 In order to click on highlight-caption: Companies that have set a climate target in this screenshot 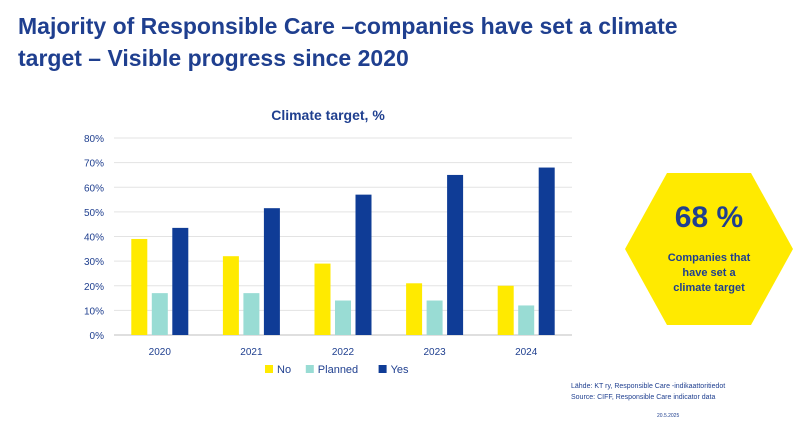, I will do `click(709, 273)`.